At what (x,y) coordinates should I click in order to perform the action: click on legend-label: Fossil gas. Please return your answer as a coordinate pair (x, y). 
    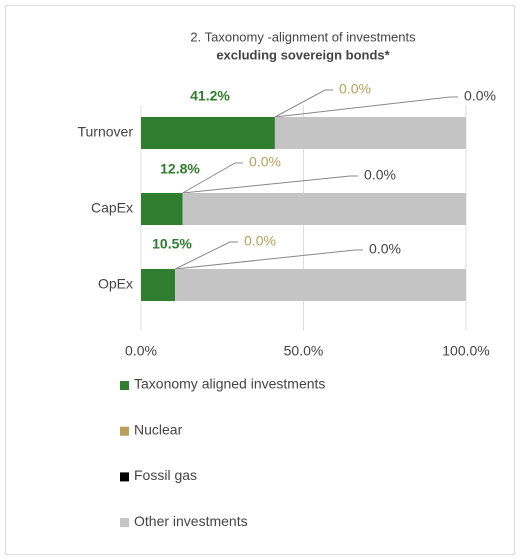
    Looking at the image, I should click on (165, 475).